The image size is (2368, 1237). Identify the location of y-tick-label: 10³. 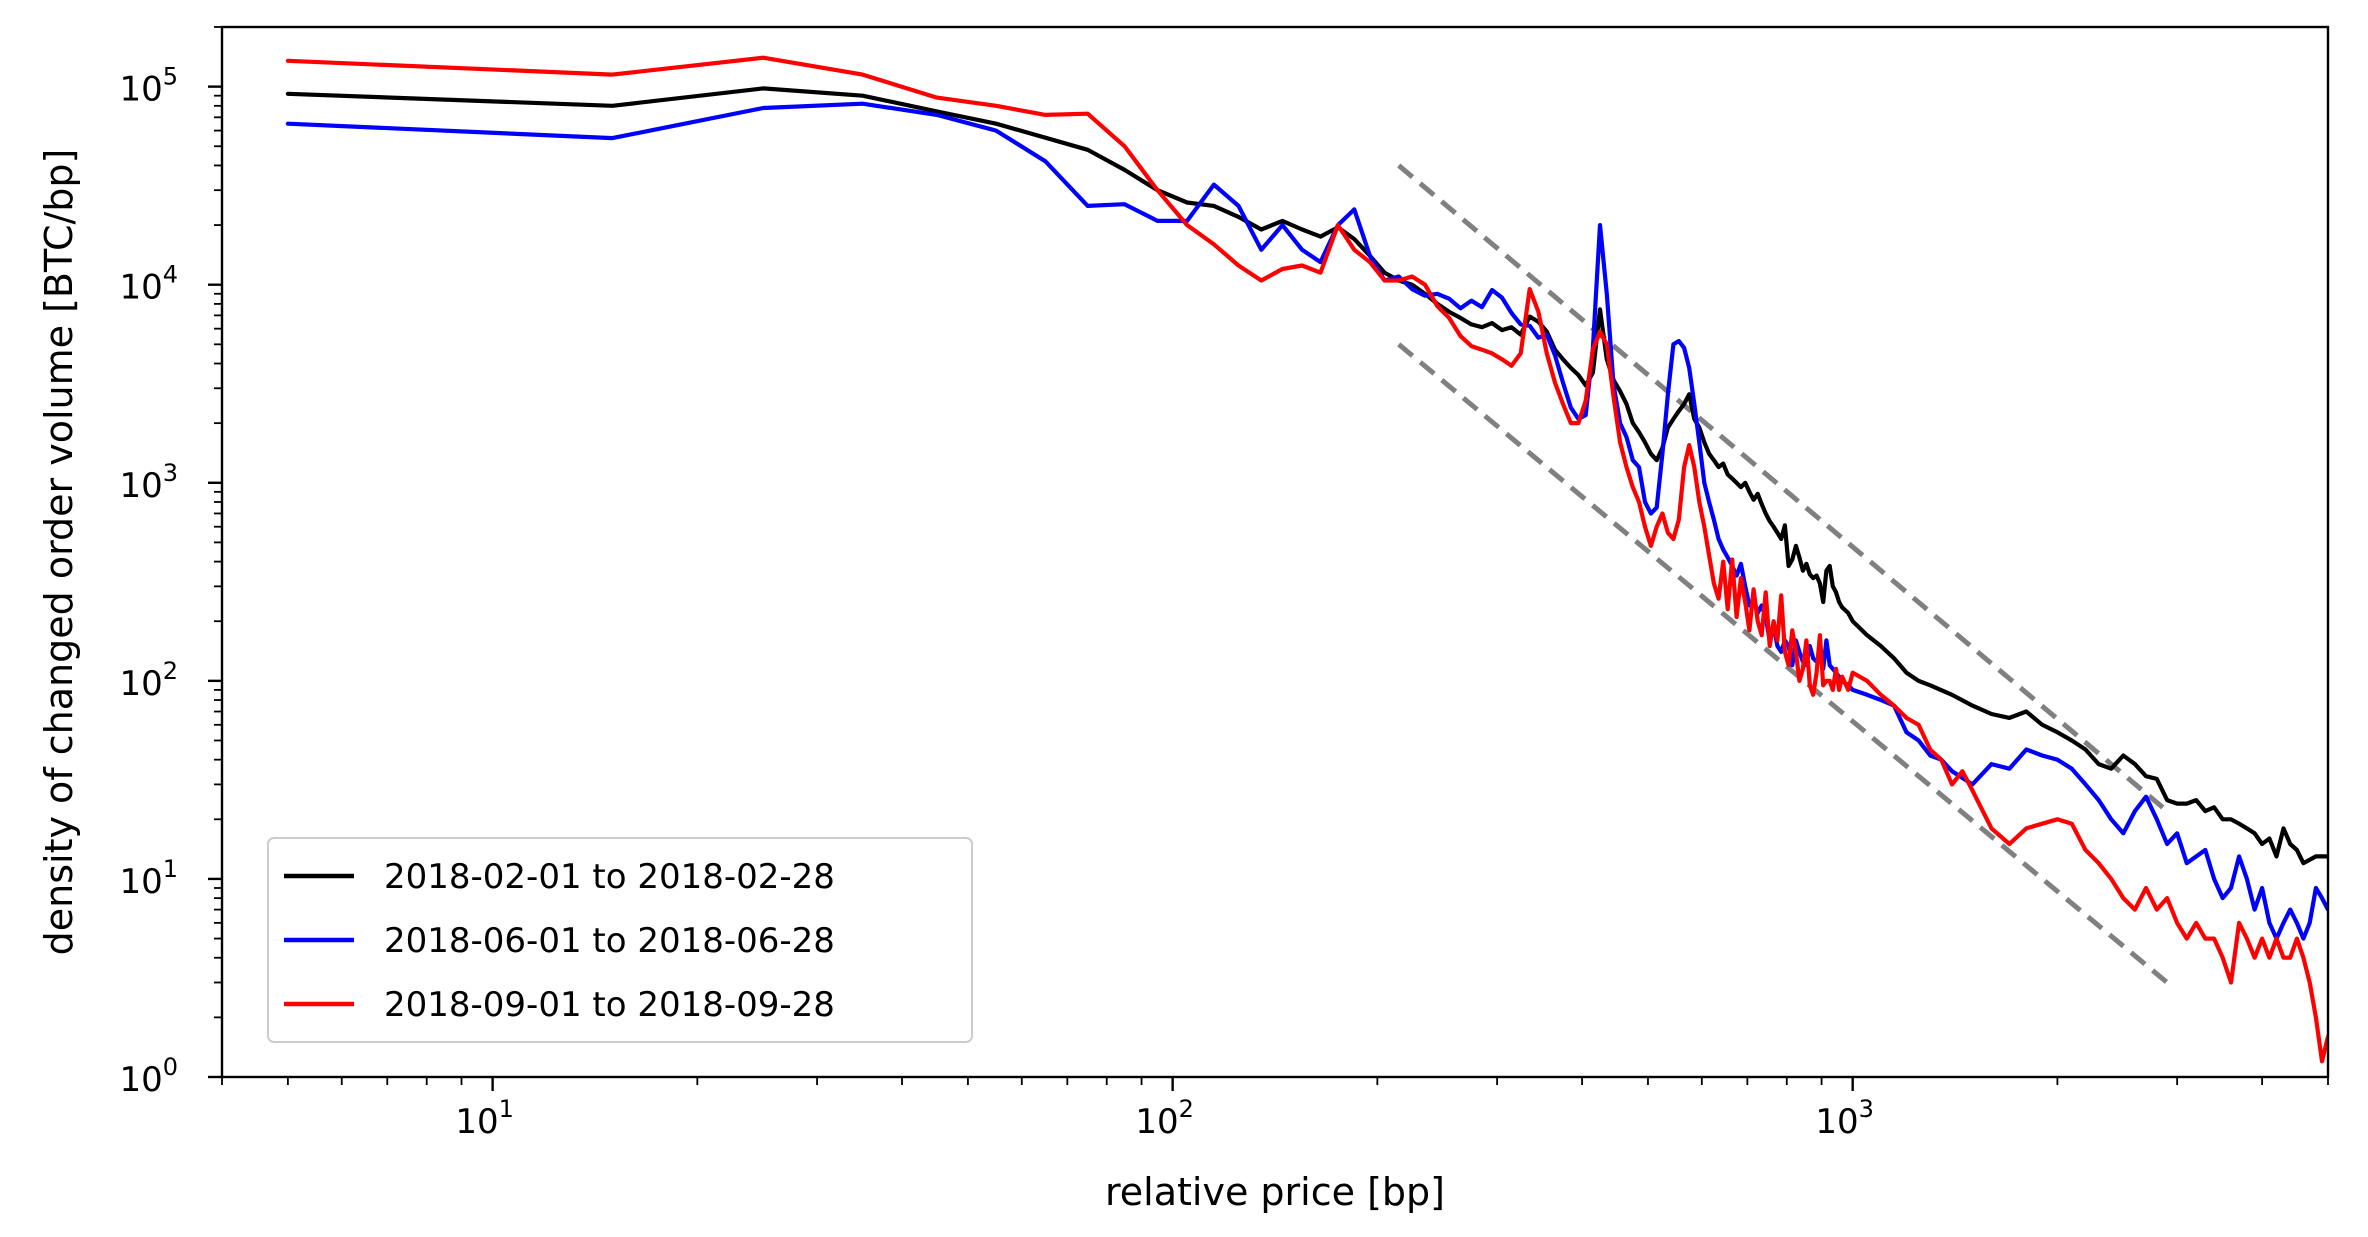
(148, 482).